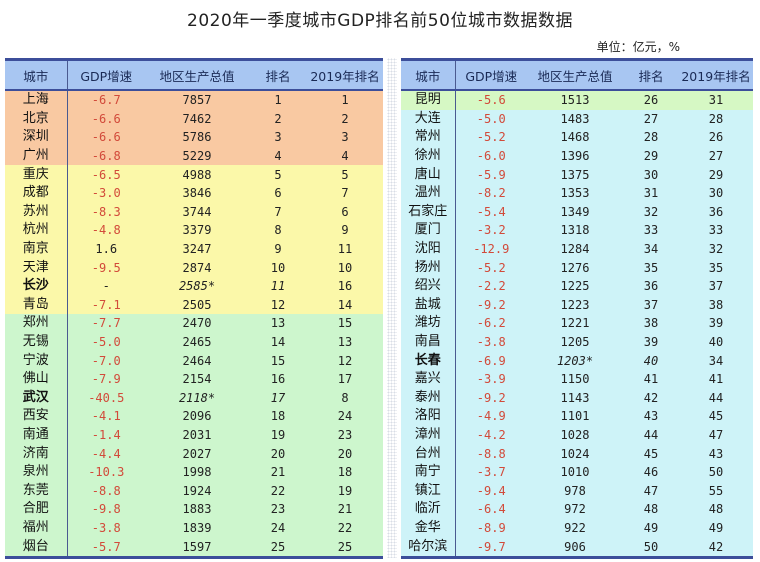 The image size is (760, 562). I want to click on rank-cell: 9, so click(278, 249).